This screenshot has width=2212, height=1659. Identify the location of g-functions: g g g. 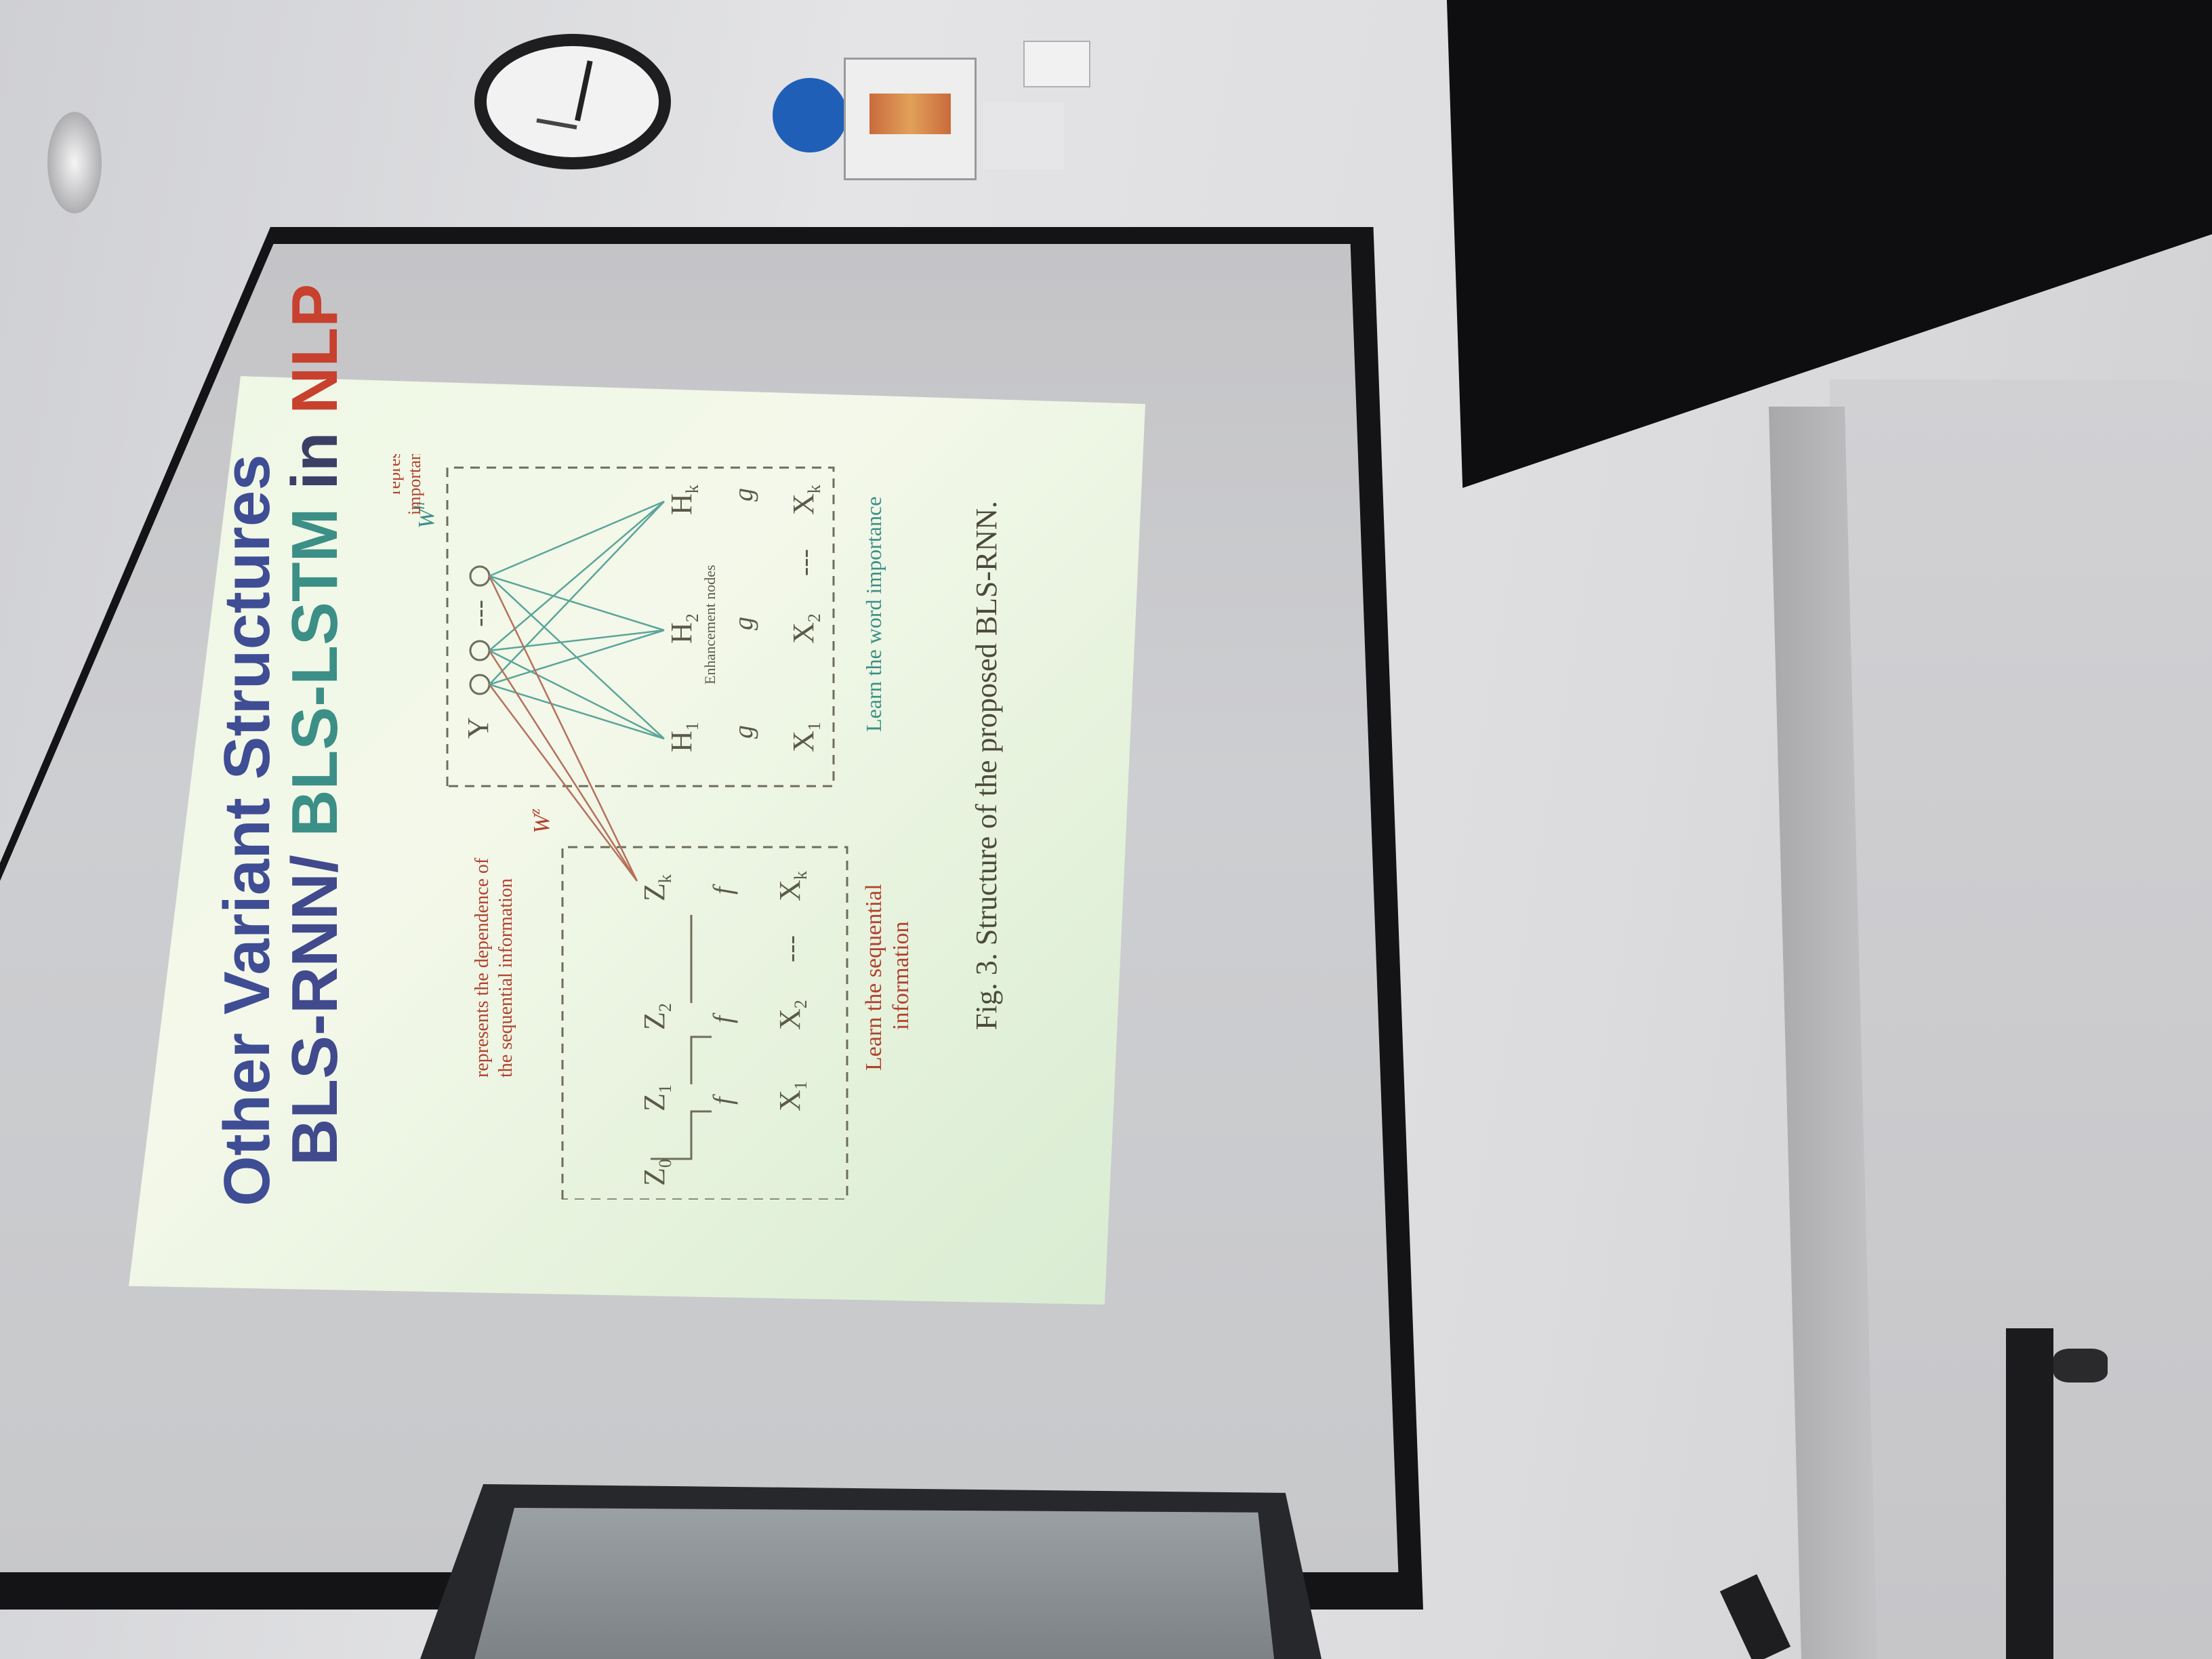
(743, 613).